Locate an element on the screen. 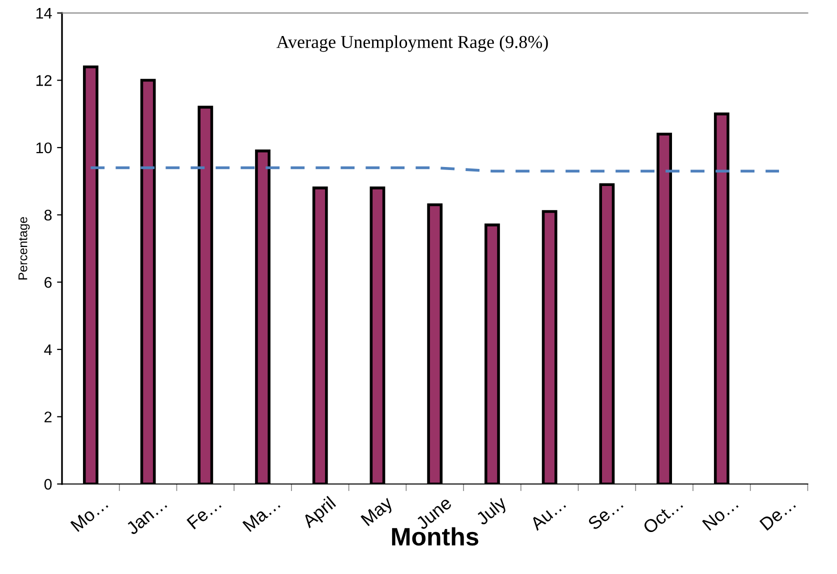 The height and width of the screenshot is (574, 837). y-axis-title: Percentage is located at coordinates (24, 248).